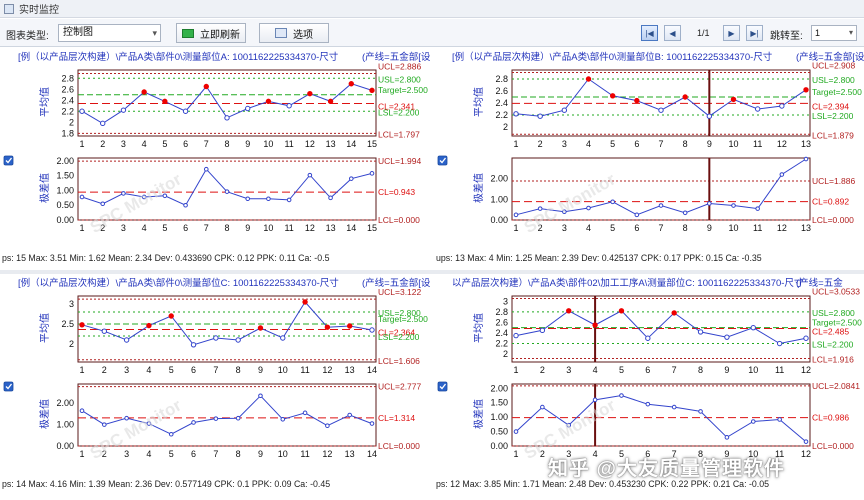  I want to click on window-titlebar: 实时监控, so click(432, 9).